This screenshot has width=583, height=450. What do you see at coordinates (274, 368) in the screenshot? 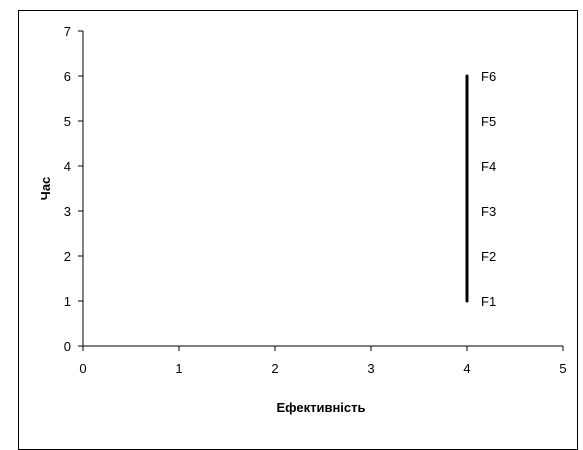
I see `x-tick-label: 2` at bounding box center [274, 368].